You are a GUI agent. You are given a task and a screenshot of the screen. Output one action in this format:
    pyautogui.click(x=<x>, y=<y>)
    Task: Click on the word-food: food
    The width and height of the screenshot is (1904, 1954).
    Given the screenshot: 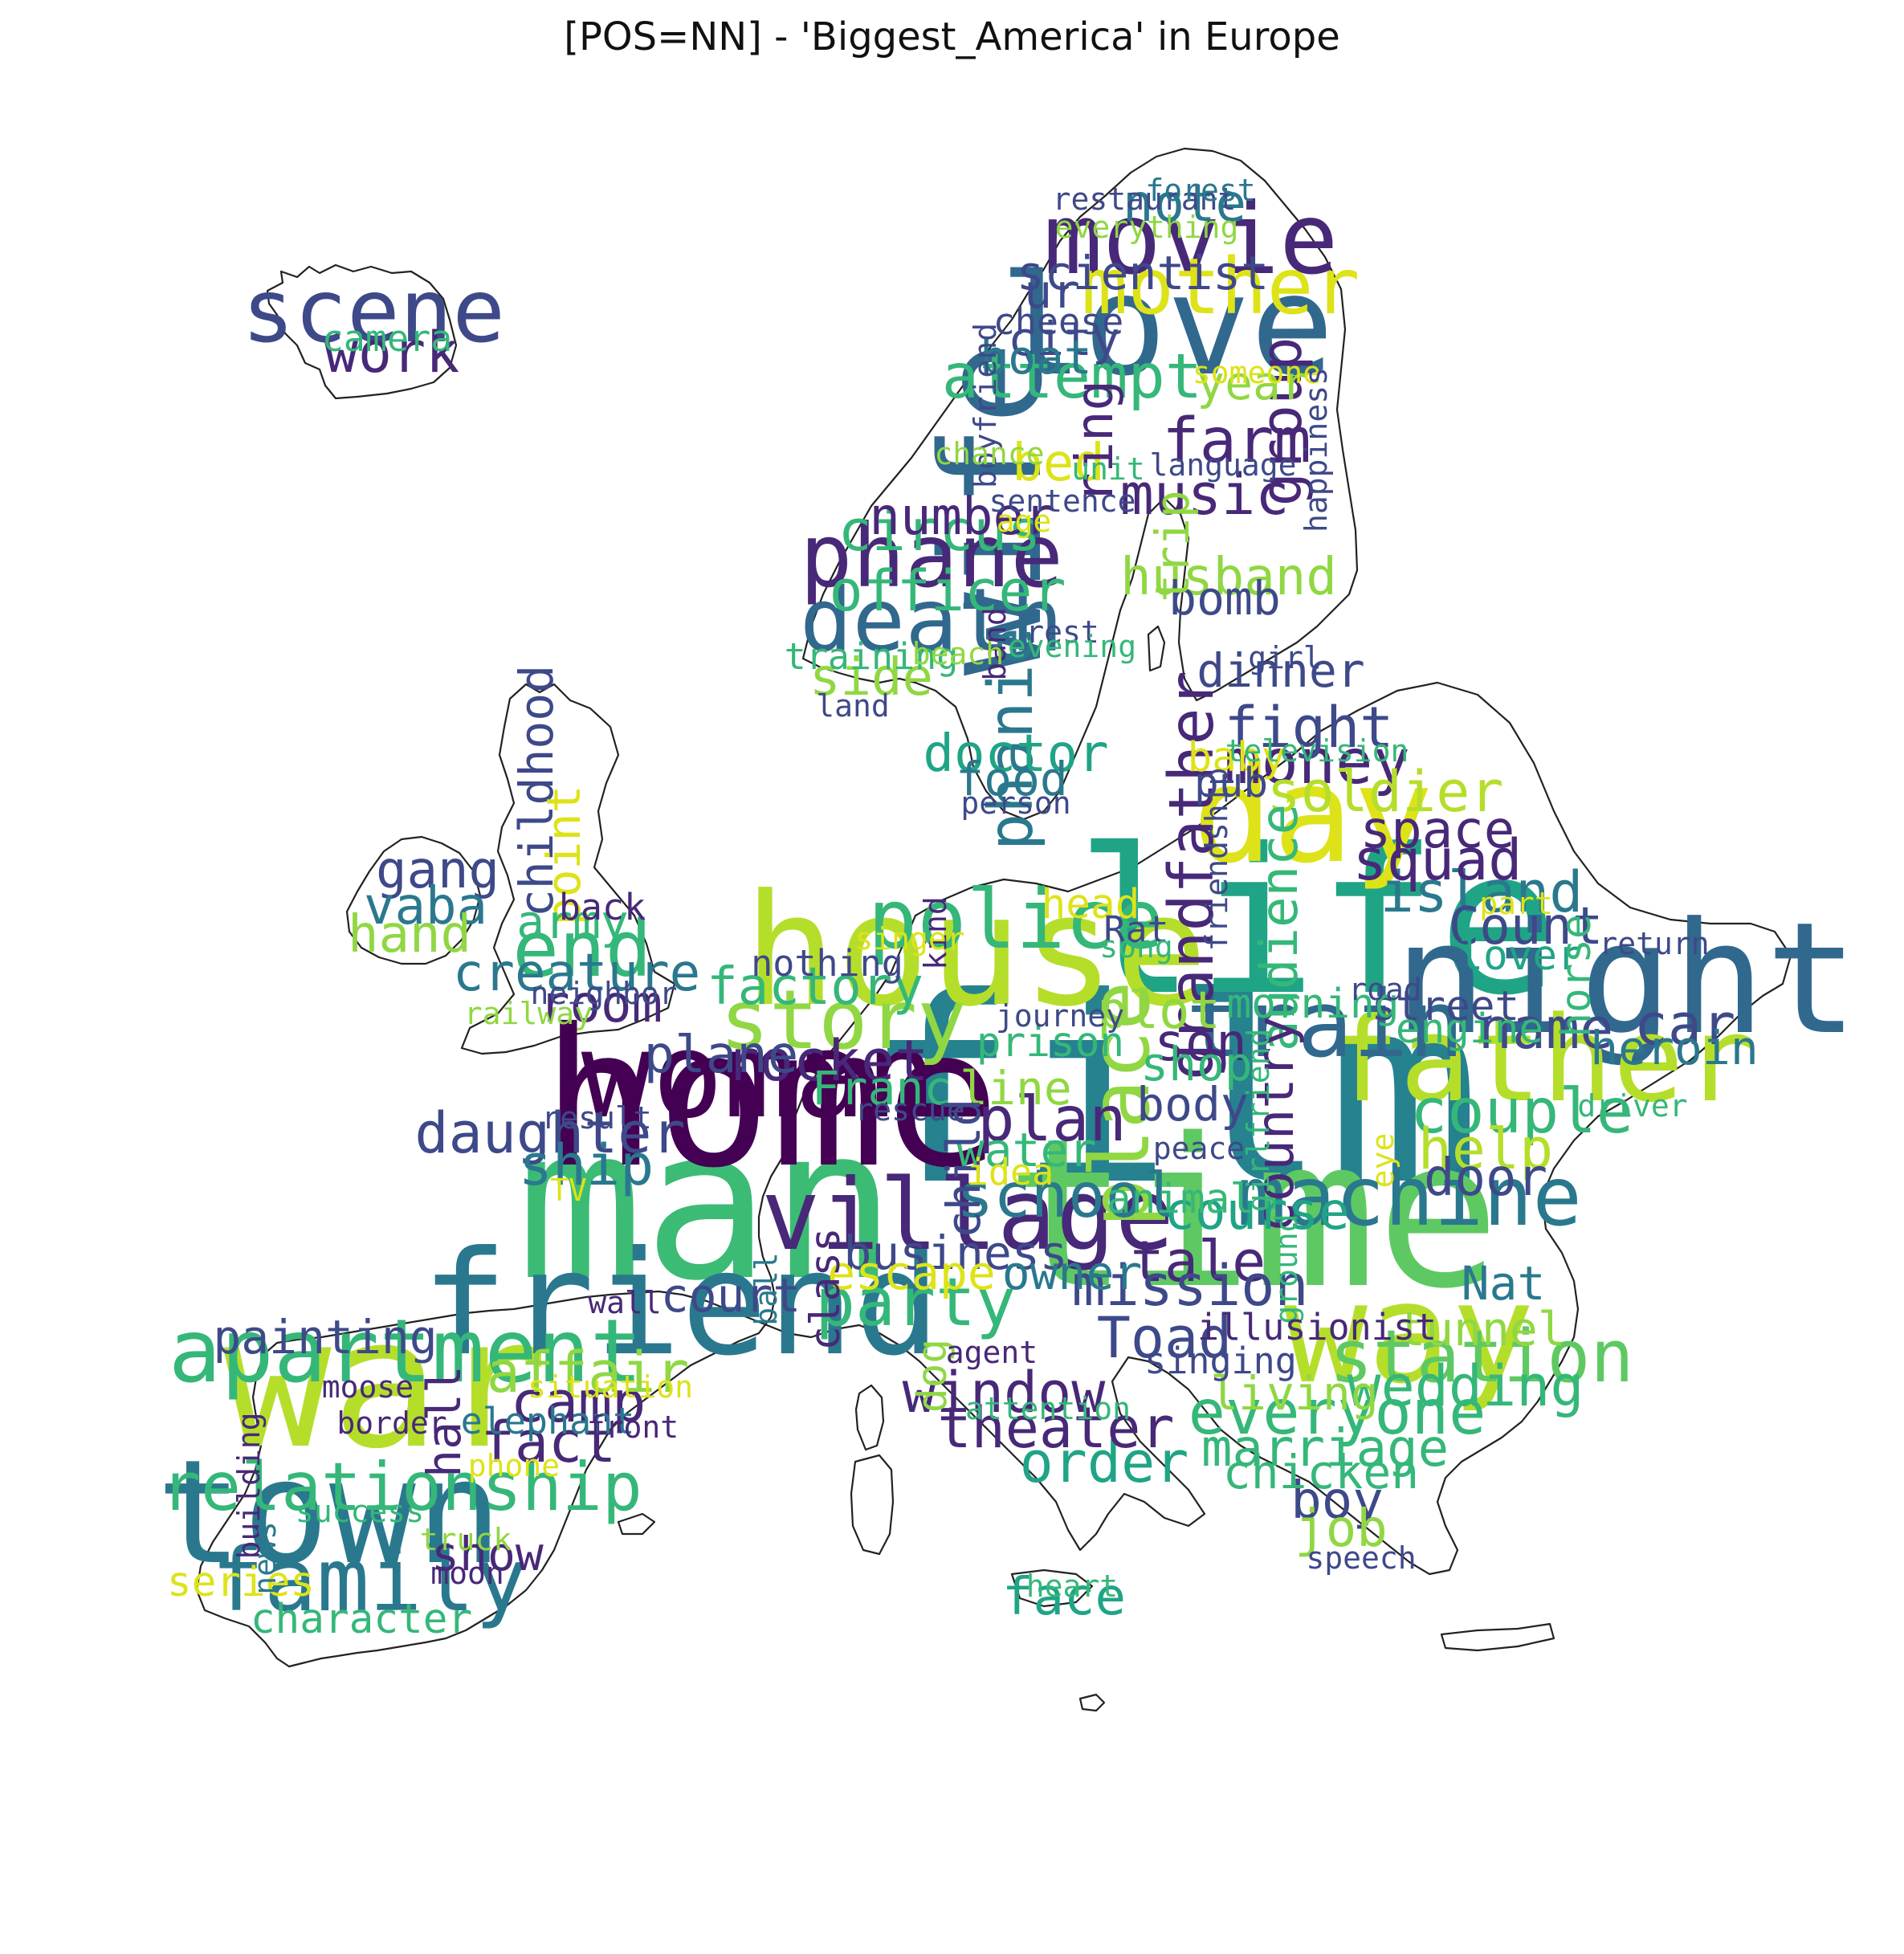 What is the action you would take?
    pyautogui.click(x=1012, y=779)
    